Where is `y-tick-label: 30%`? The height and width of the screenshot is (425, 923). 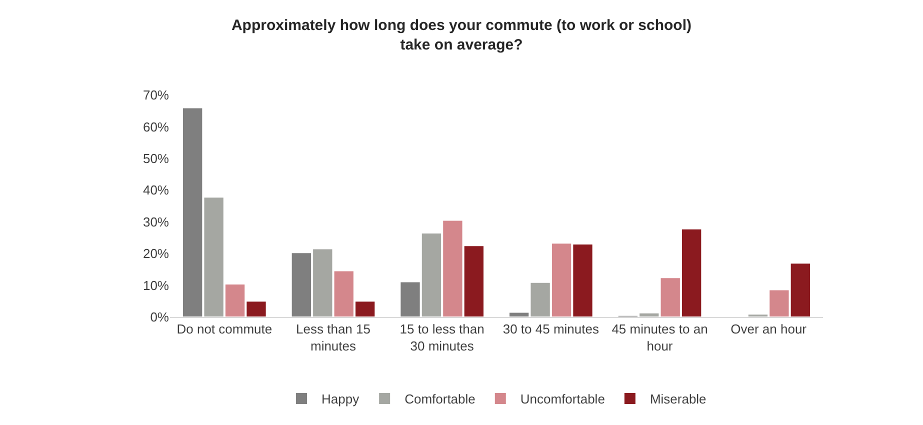 y-tick-label: 30% is located at coordinates (156, 222).